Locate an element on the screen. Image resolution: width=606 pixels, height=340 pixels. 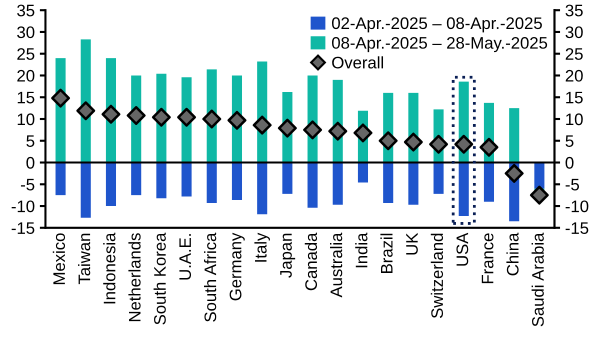
y-tick-label: 15 is located at coordinates (26, 98).